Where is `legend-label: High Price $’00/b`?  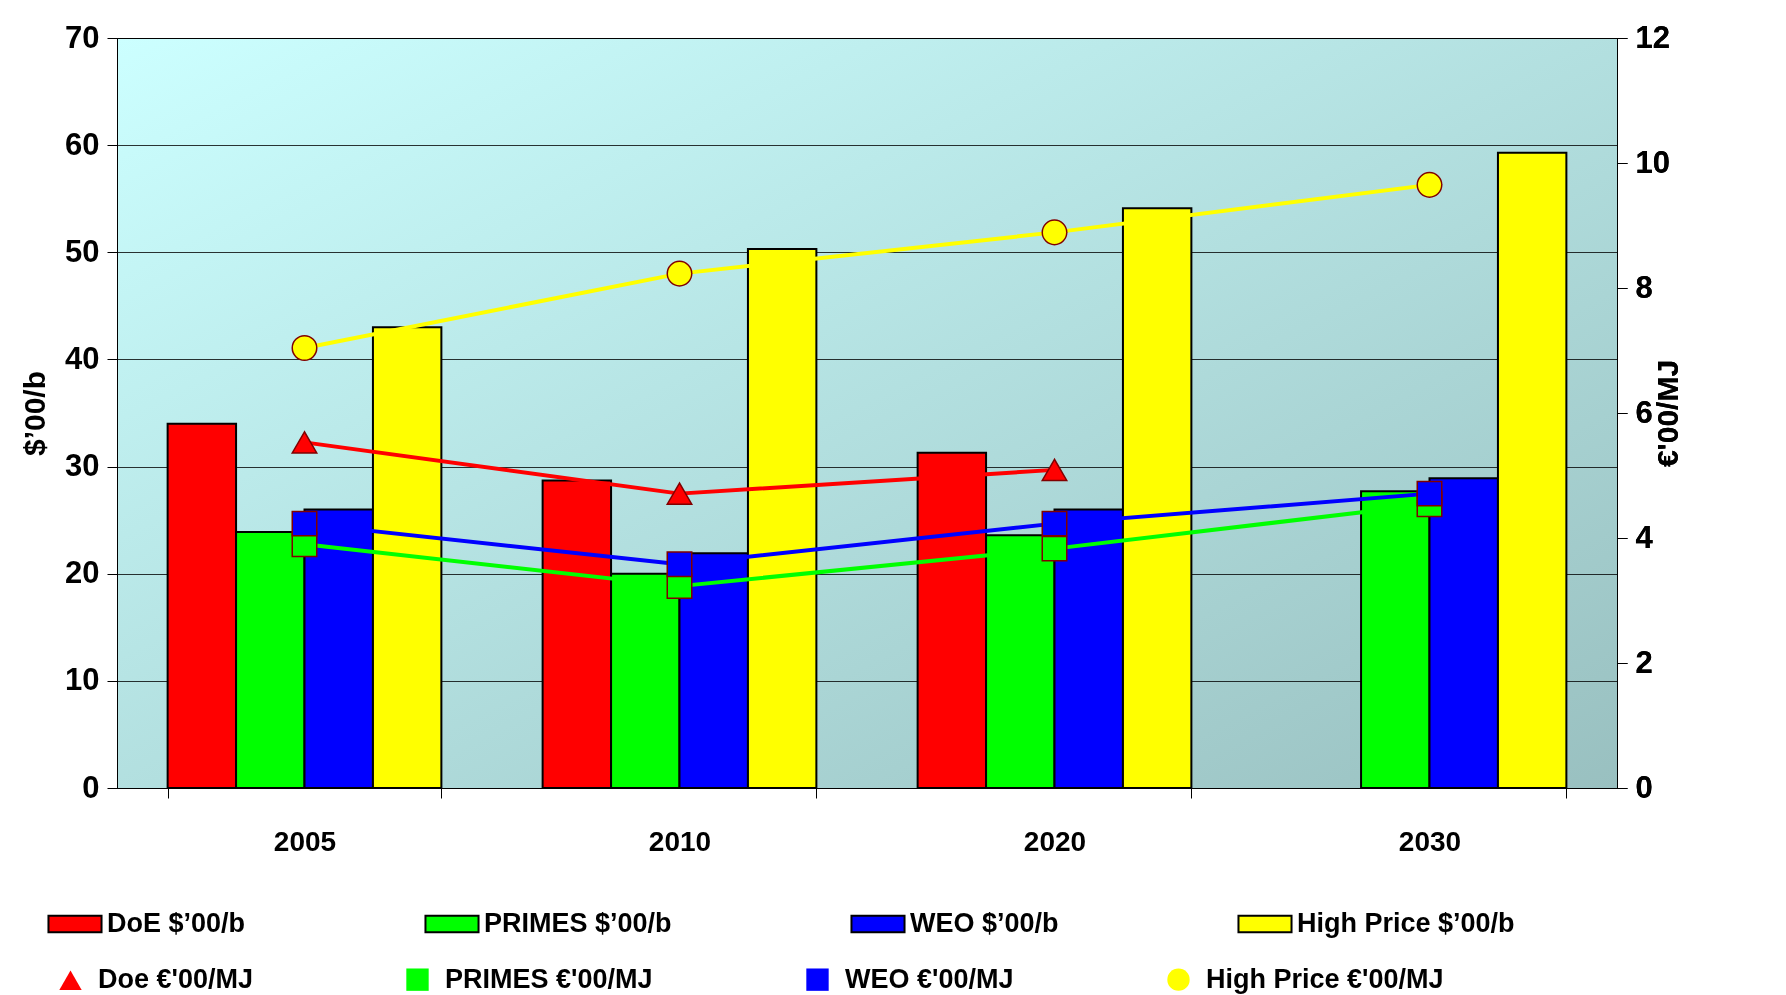 legend-label: High Price $’00/b is located at coordinates (1406, 923).